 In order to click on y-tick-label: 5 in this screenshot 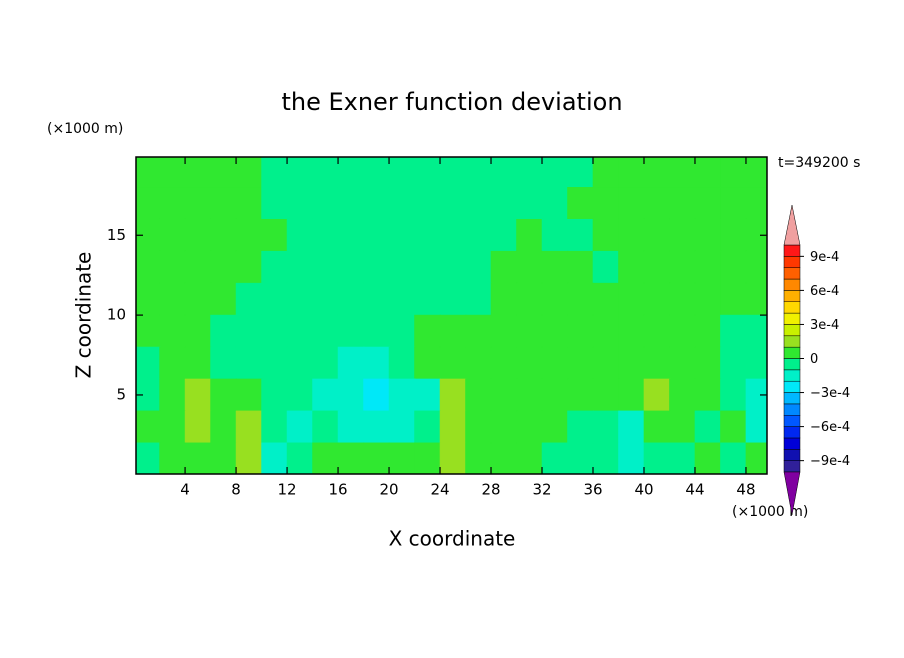, I will do `click(121, 394)`.